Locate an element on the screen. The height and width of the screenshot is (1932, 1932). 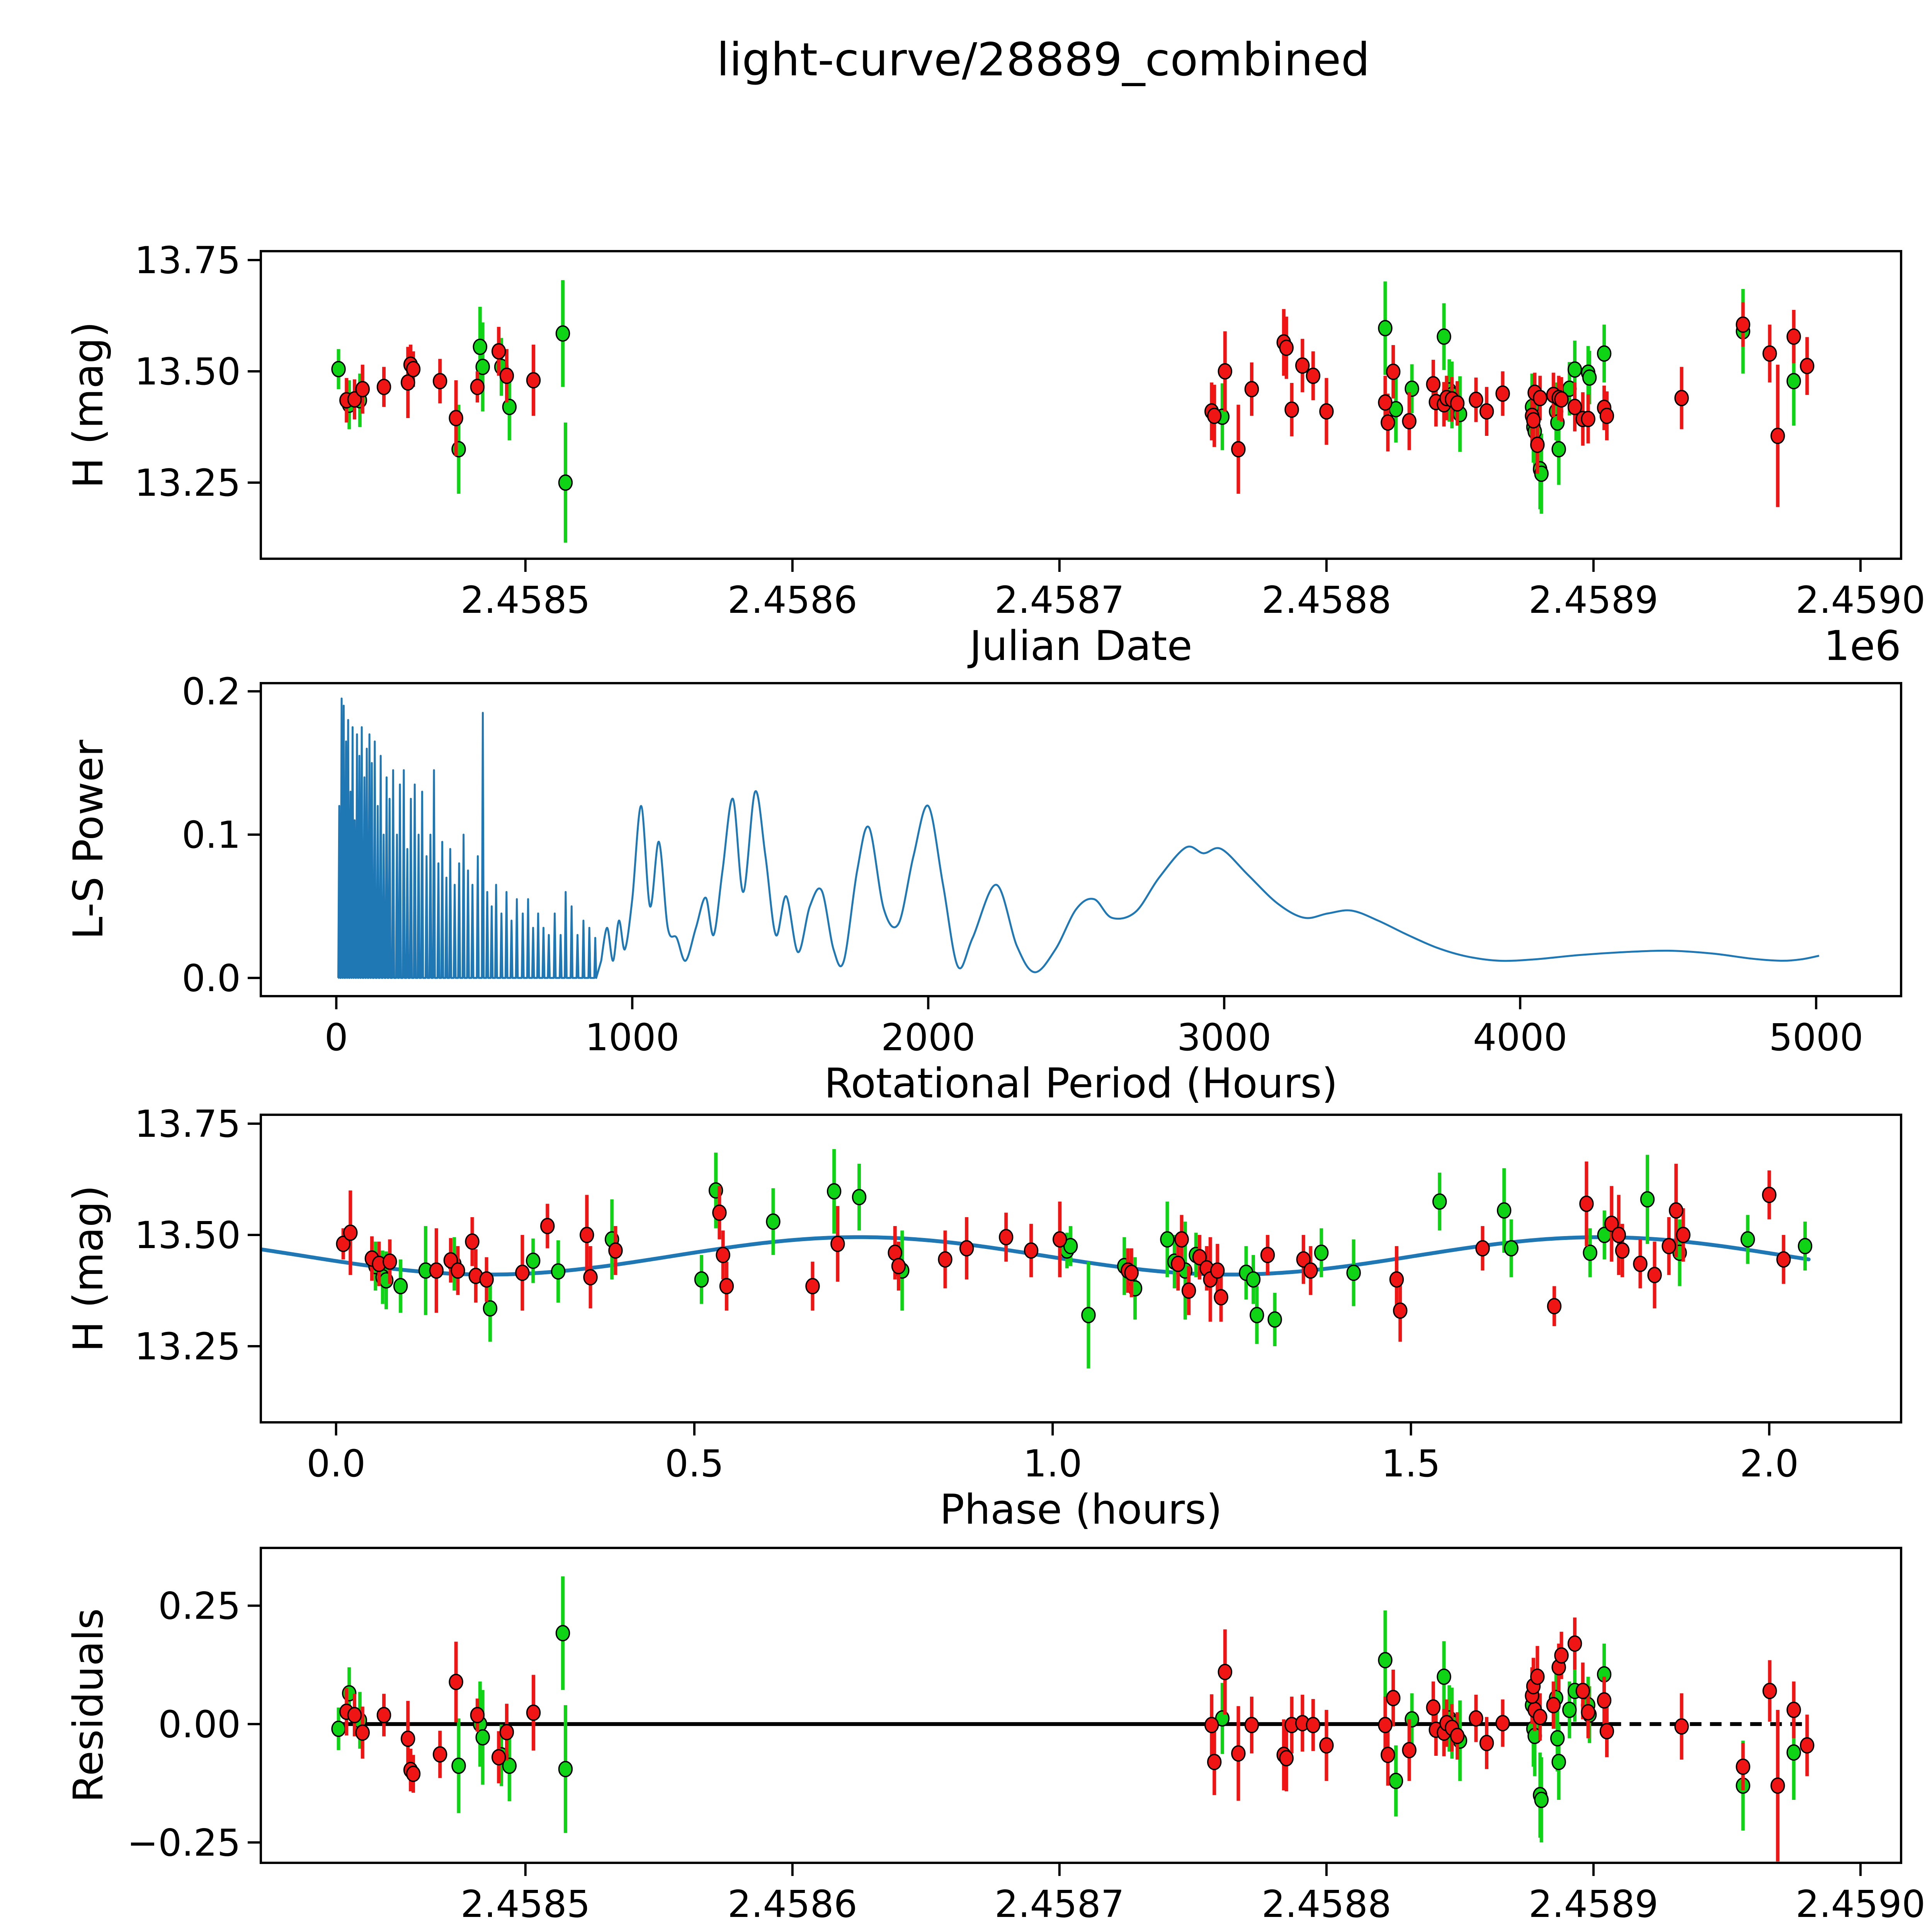
x-tick-label: 2.4588 is located at coordinates (1326, 1905).